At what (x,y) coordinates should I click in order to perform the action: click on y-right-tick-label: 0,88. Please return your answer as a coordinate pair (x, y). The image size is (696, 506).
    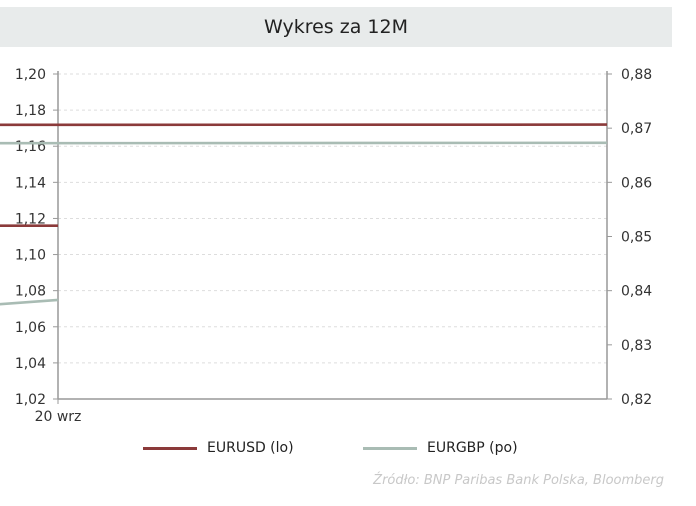
    Looking at the image, I should click on (636, 75).